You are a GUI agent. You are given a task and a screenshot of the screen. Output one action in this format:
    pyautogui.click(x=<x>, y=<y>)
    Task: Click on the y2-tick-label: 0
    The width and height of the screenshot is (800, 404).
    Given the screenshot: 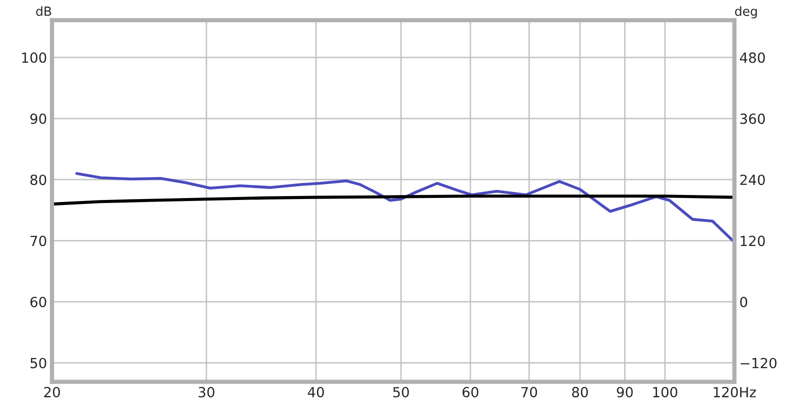 What is the action you would take?
    pyautogui.click(x=744, y=302)
    